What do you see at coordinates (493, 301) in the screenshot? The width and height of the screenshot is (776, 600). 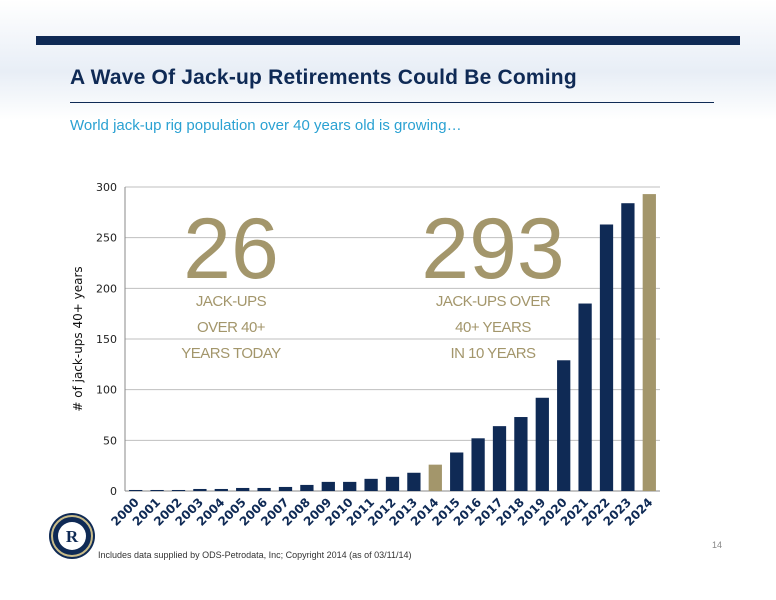 I see `callout-right-text-line: JACK-UPS OVER` at bounding box center [493, 301].